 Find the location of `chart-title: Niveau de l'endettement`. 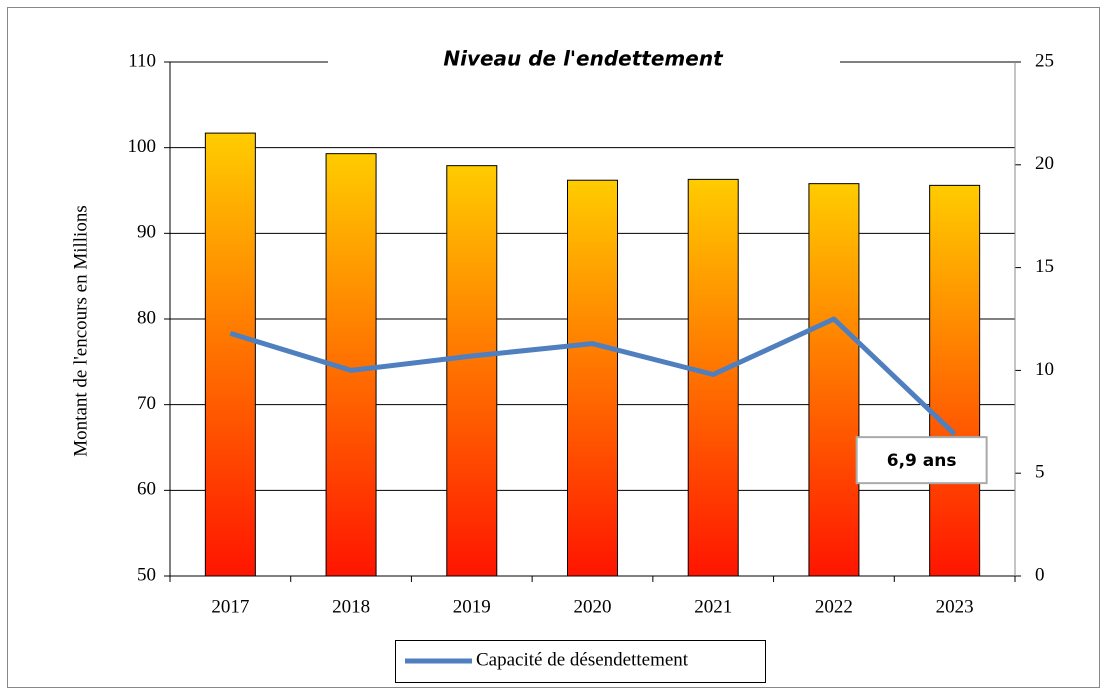

chart-title: Niveau de l'endettement is located at coordinates (583, 59).